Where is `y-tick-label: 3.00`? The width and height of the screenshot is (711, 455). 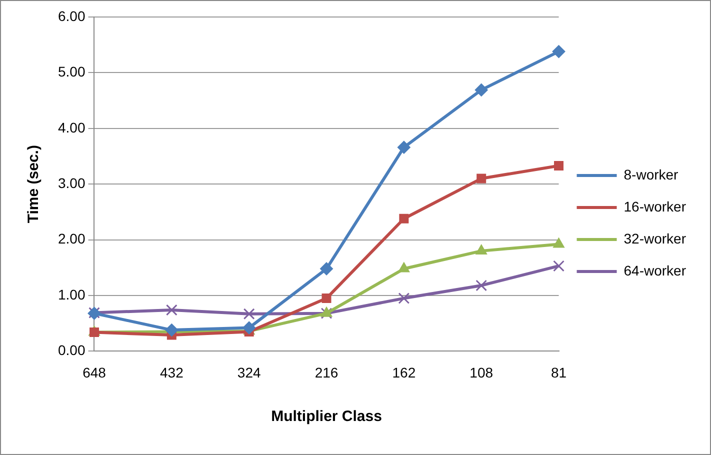
y-tick-label: 3.00 is located at coordinates (72, 182).